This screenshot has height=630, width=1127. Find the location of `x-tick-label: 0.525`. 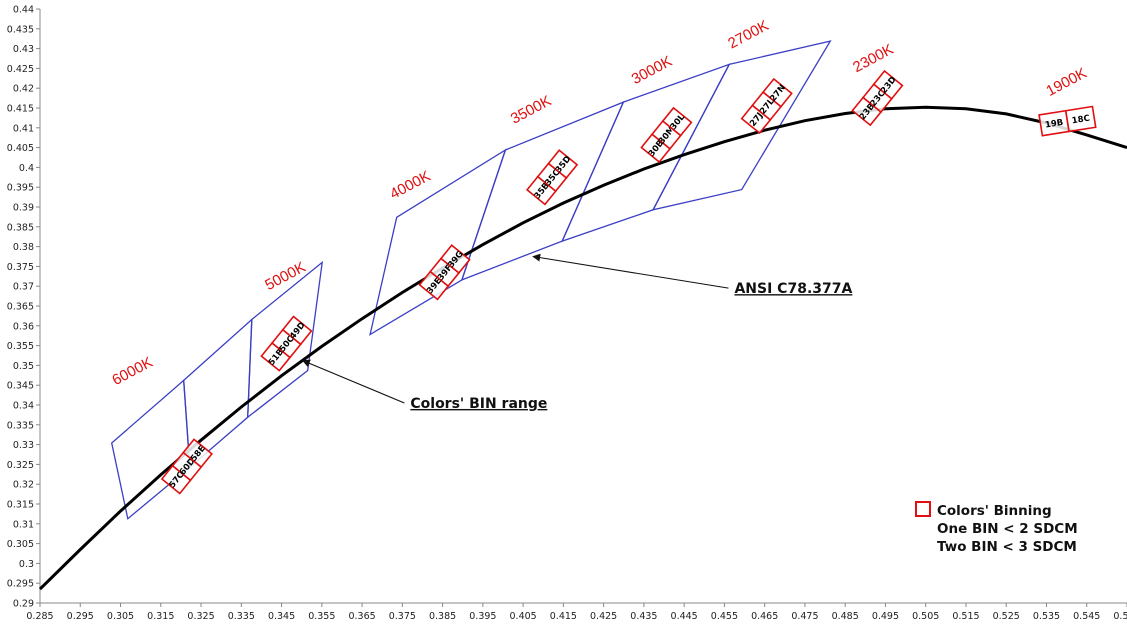

x-tick-label: 0.525 is located at coordinates (1006, 616).